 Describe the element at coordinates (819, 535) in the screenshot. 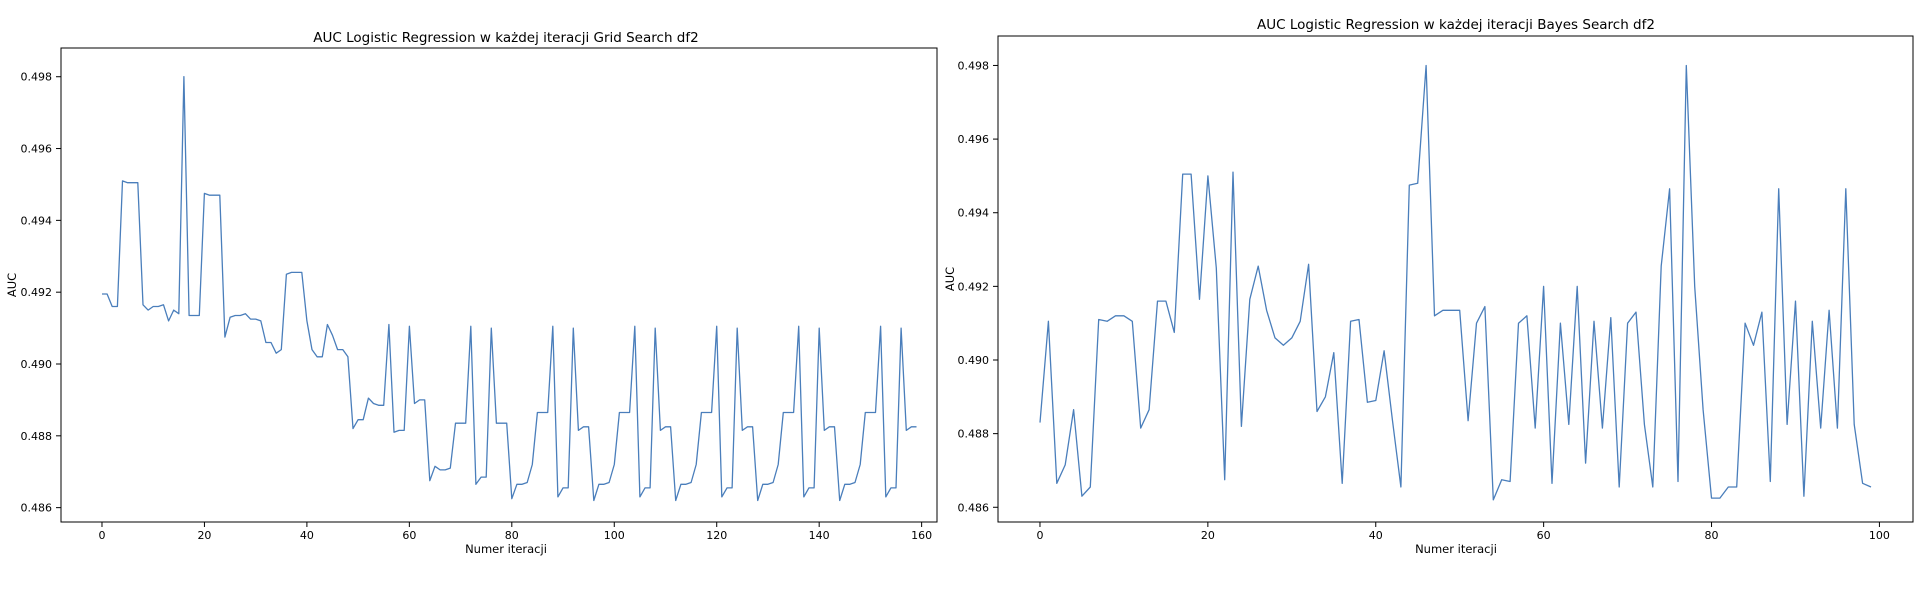

I see `x-tick-label: 140` at that location.